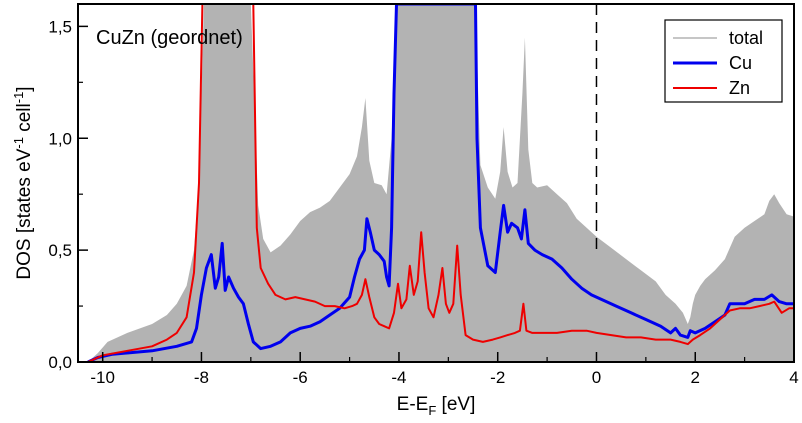 The image size is (802, 423). What do you see at coordinates (60, 26) in the screenshot?
I see `y-tick-label: 1,5` at bounding box center [60, 26].